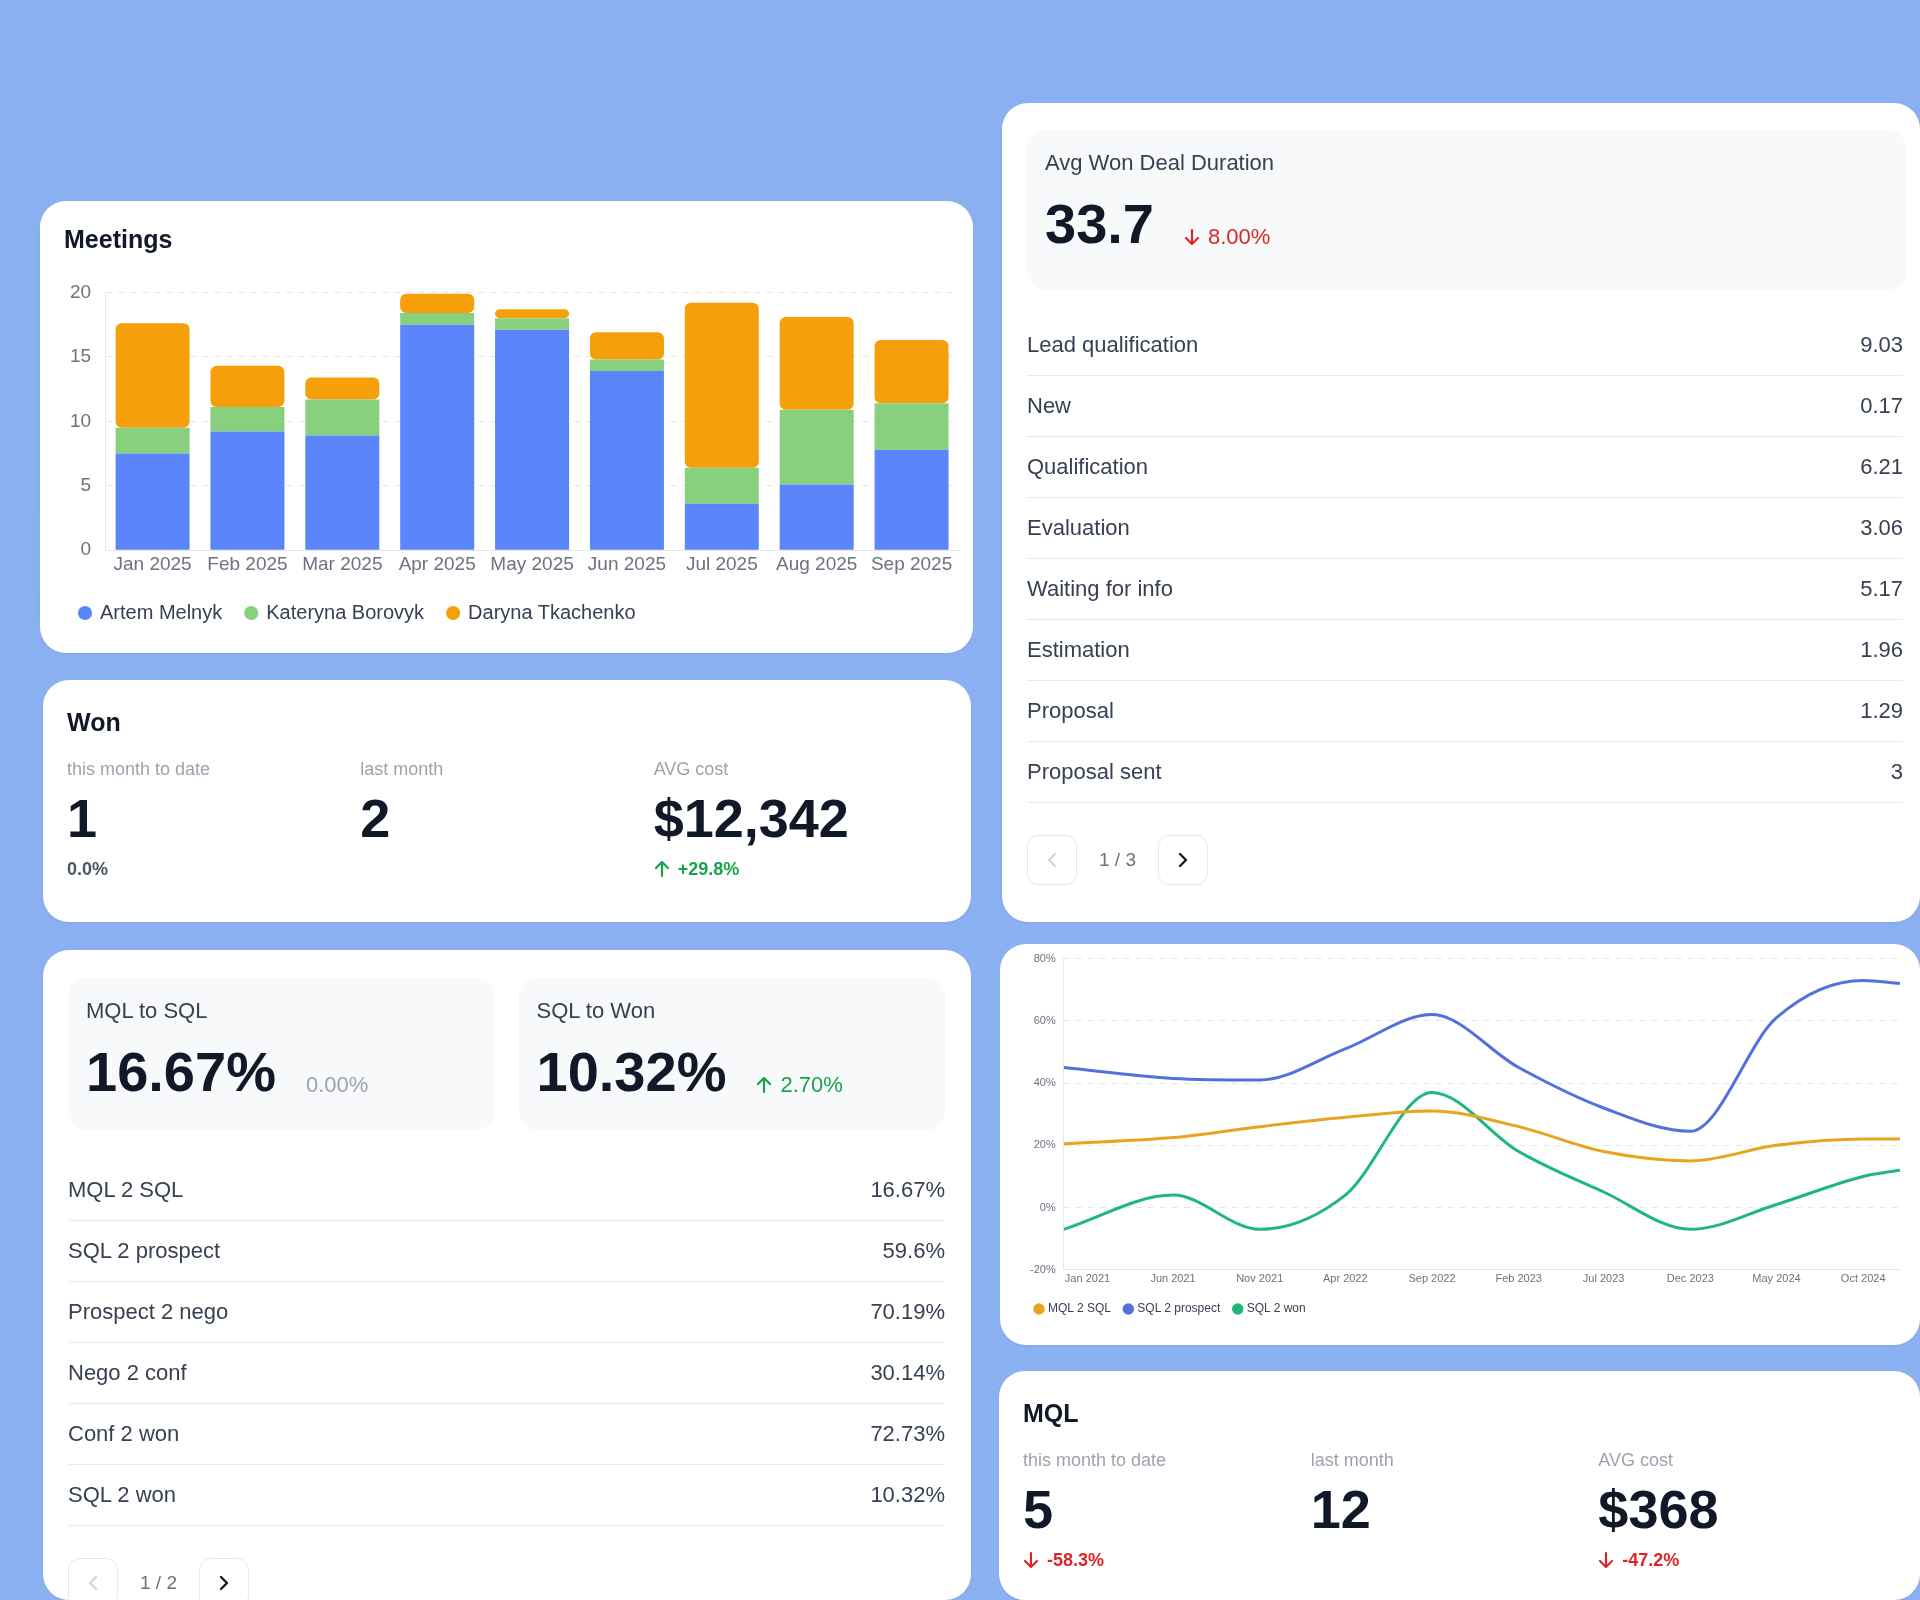 This screenshot has width=1920, height=1600. Describe the element at coordinates (552, 611) in the screenshot. I see `legend-label: Daryna Tkachenko` at that location.